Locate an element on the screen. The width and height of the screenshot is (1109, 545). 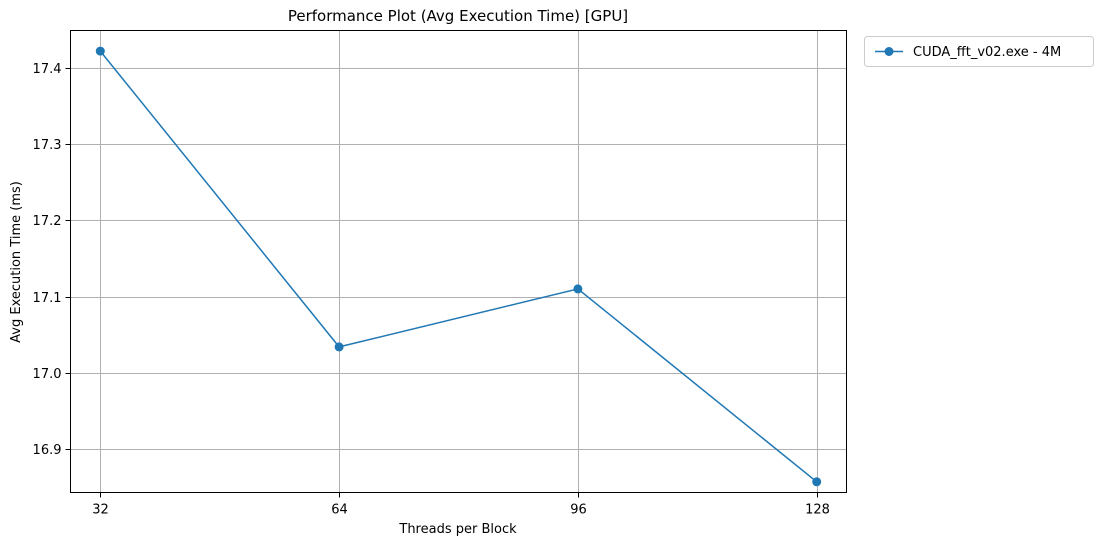
x-tick-label: 128 is located at coordinates (817, 510).